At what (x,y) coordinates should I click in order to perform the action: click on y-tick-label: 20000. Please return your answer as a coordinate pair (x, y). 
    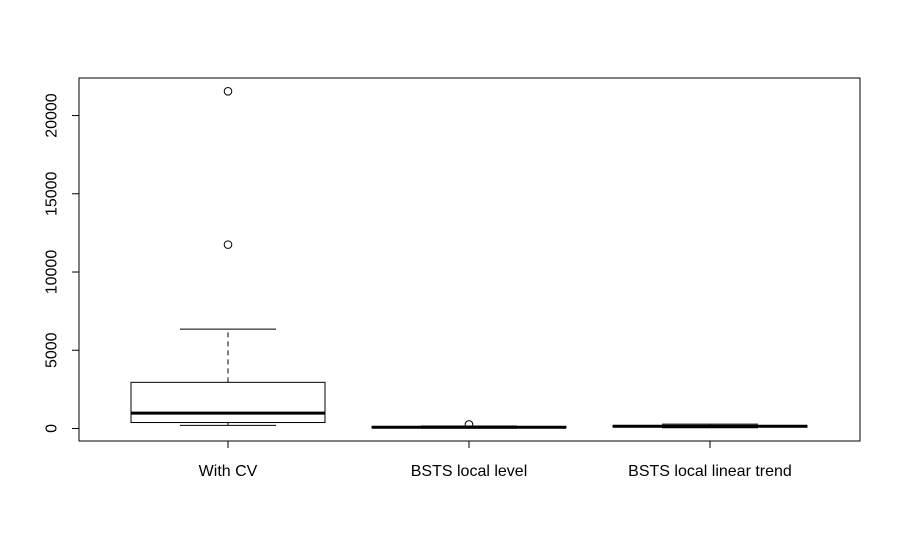
    Looking at the image, I should click on (52, 115).